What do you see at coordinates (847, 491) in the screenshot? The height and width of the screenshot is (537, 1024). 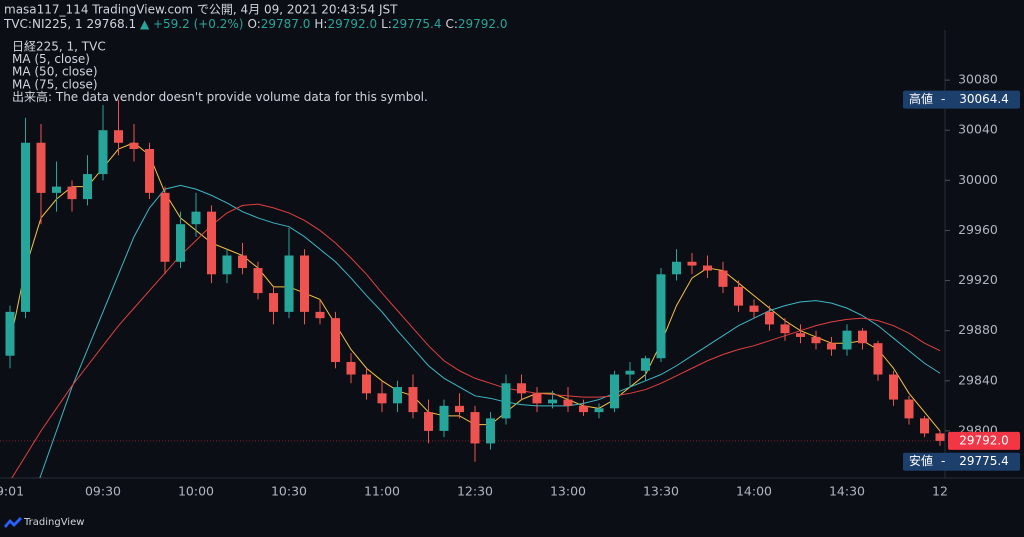 I see `x-tick-label: 14:30` at bounding box center [847, 491].